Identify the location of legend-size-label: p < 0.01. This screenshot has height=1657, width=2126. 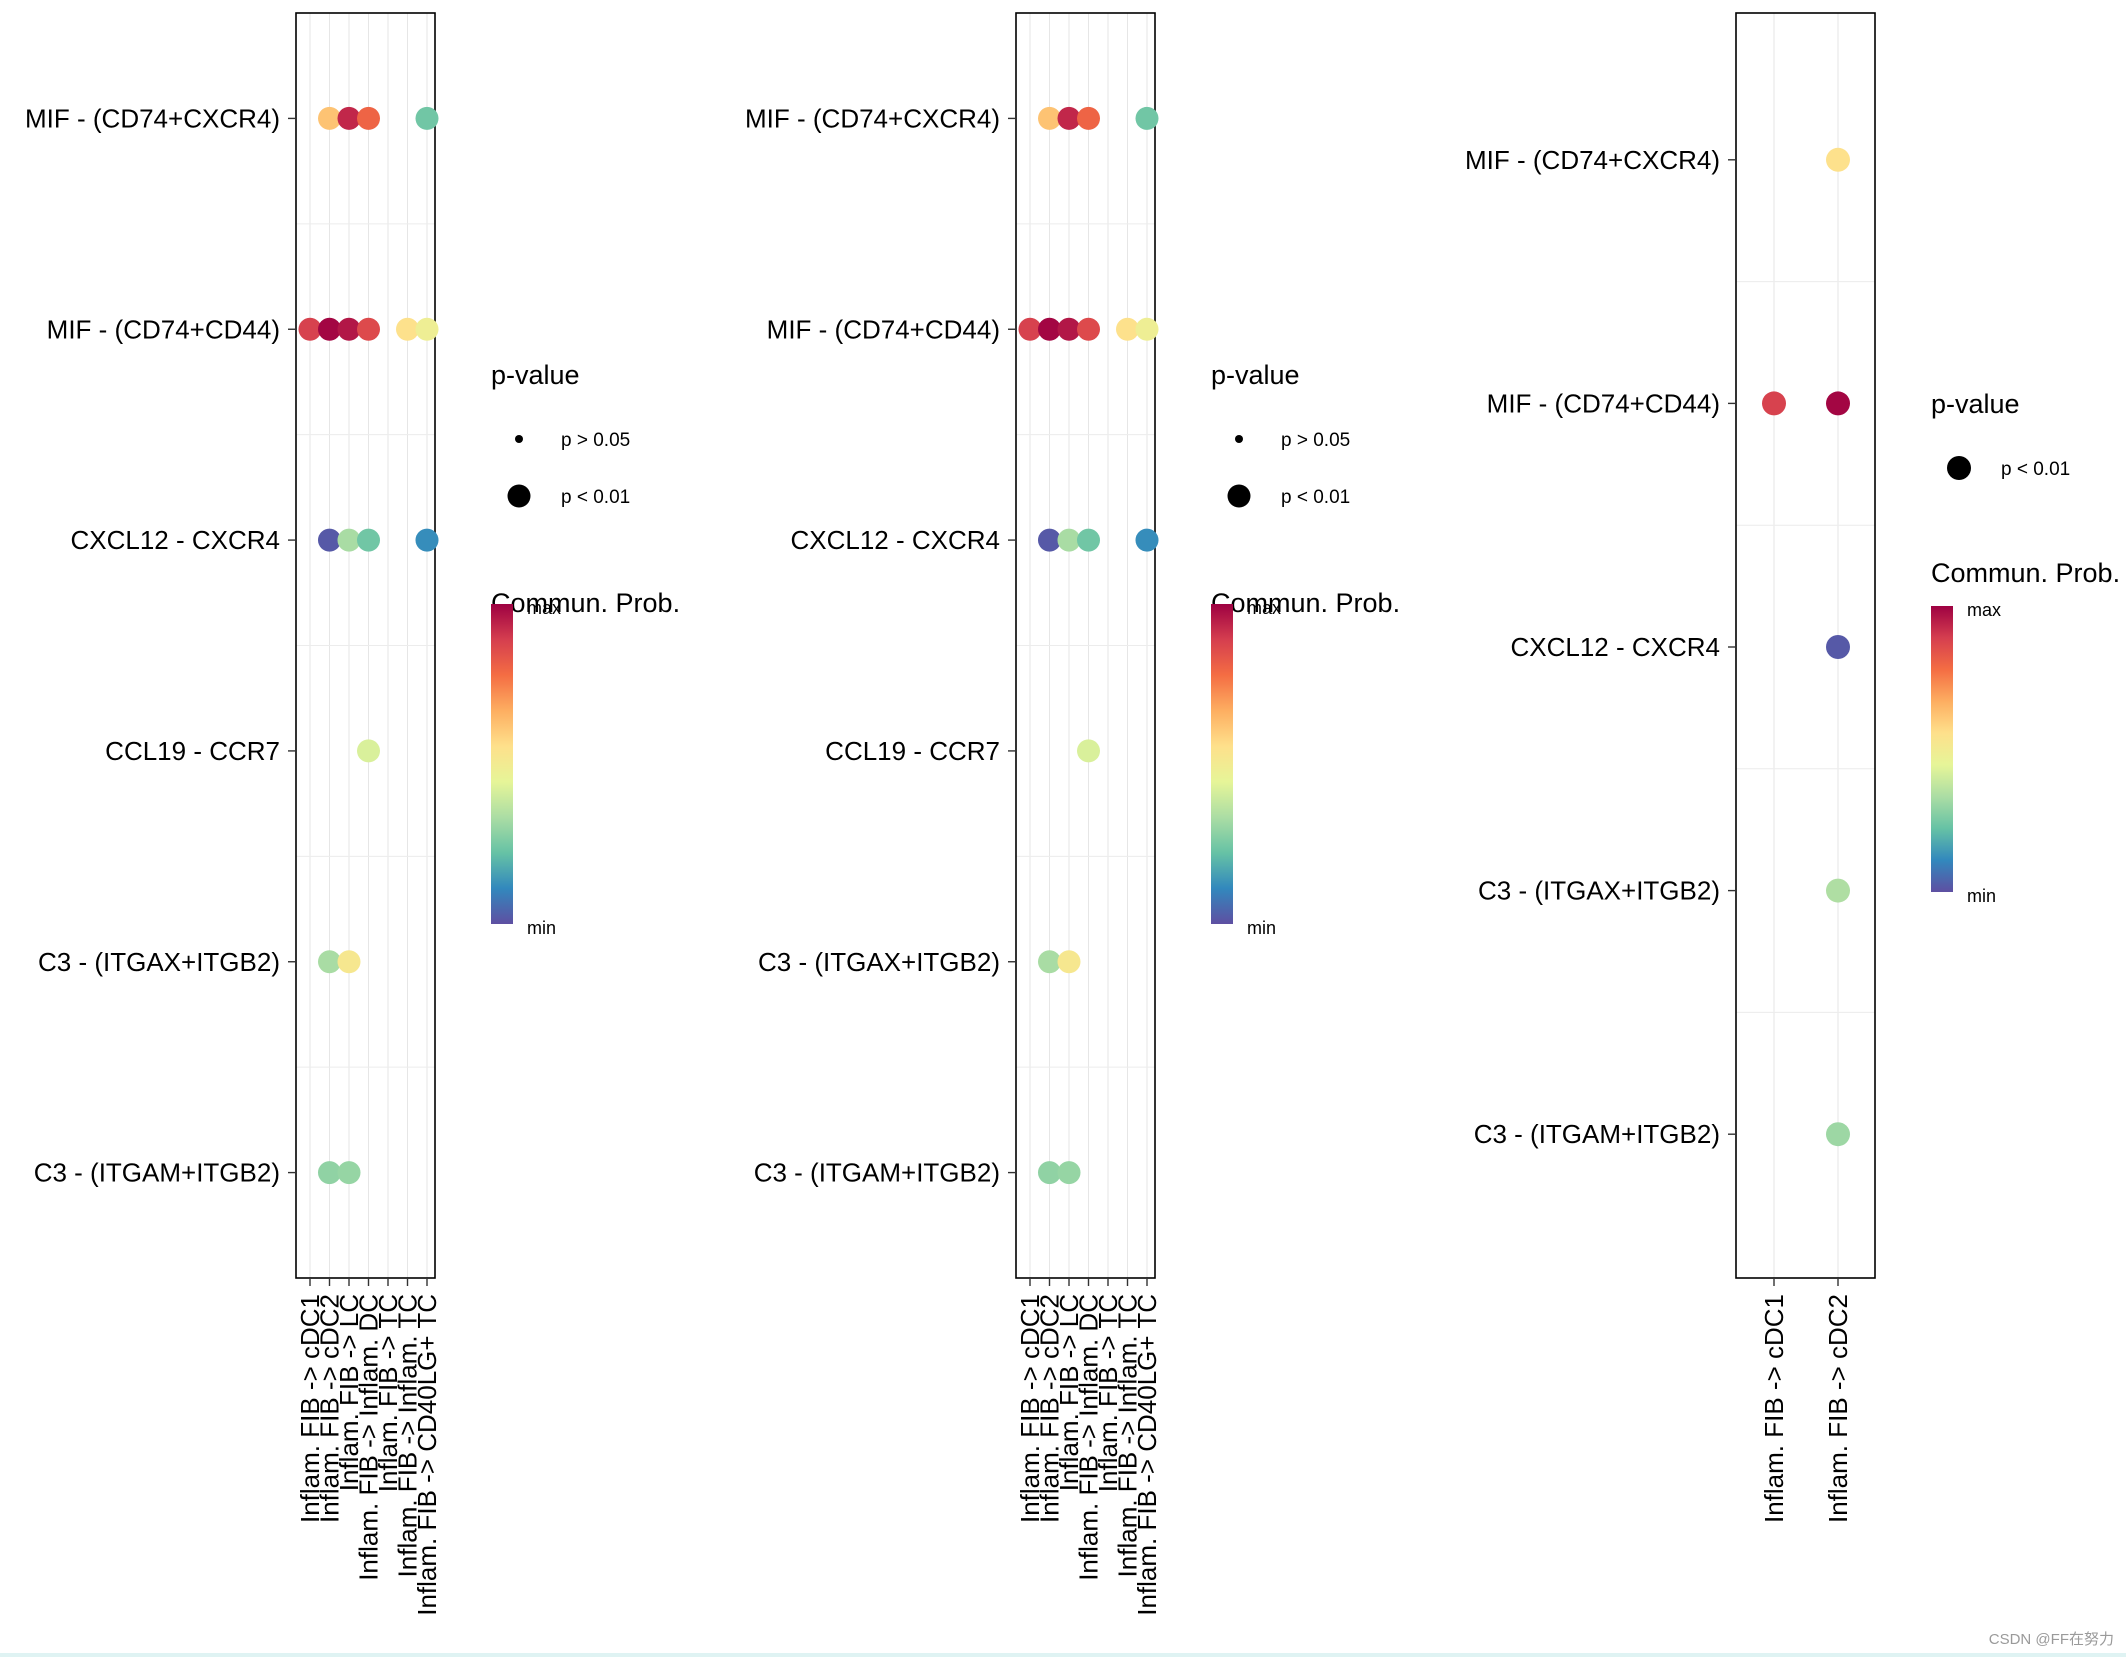
(2035, 469).